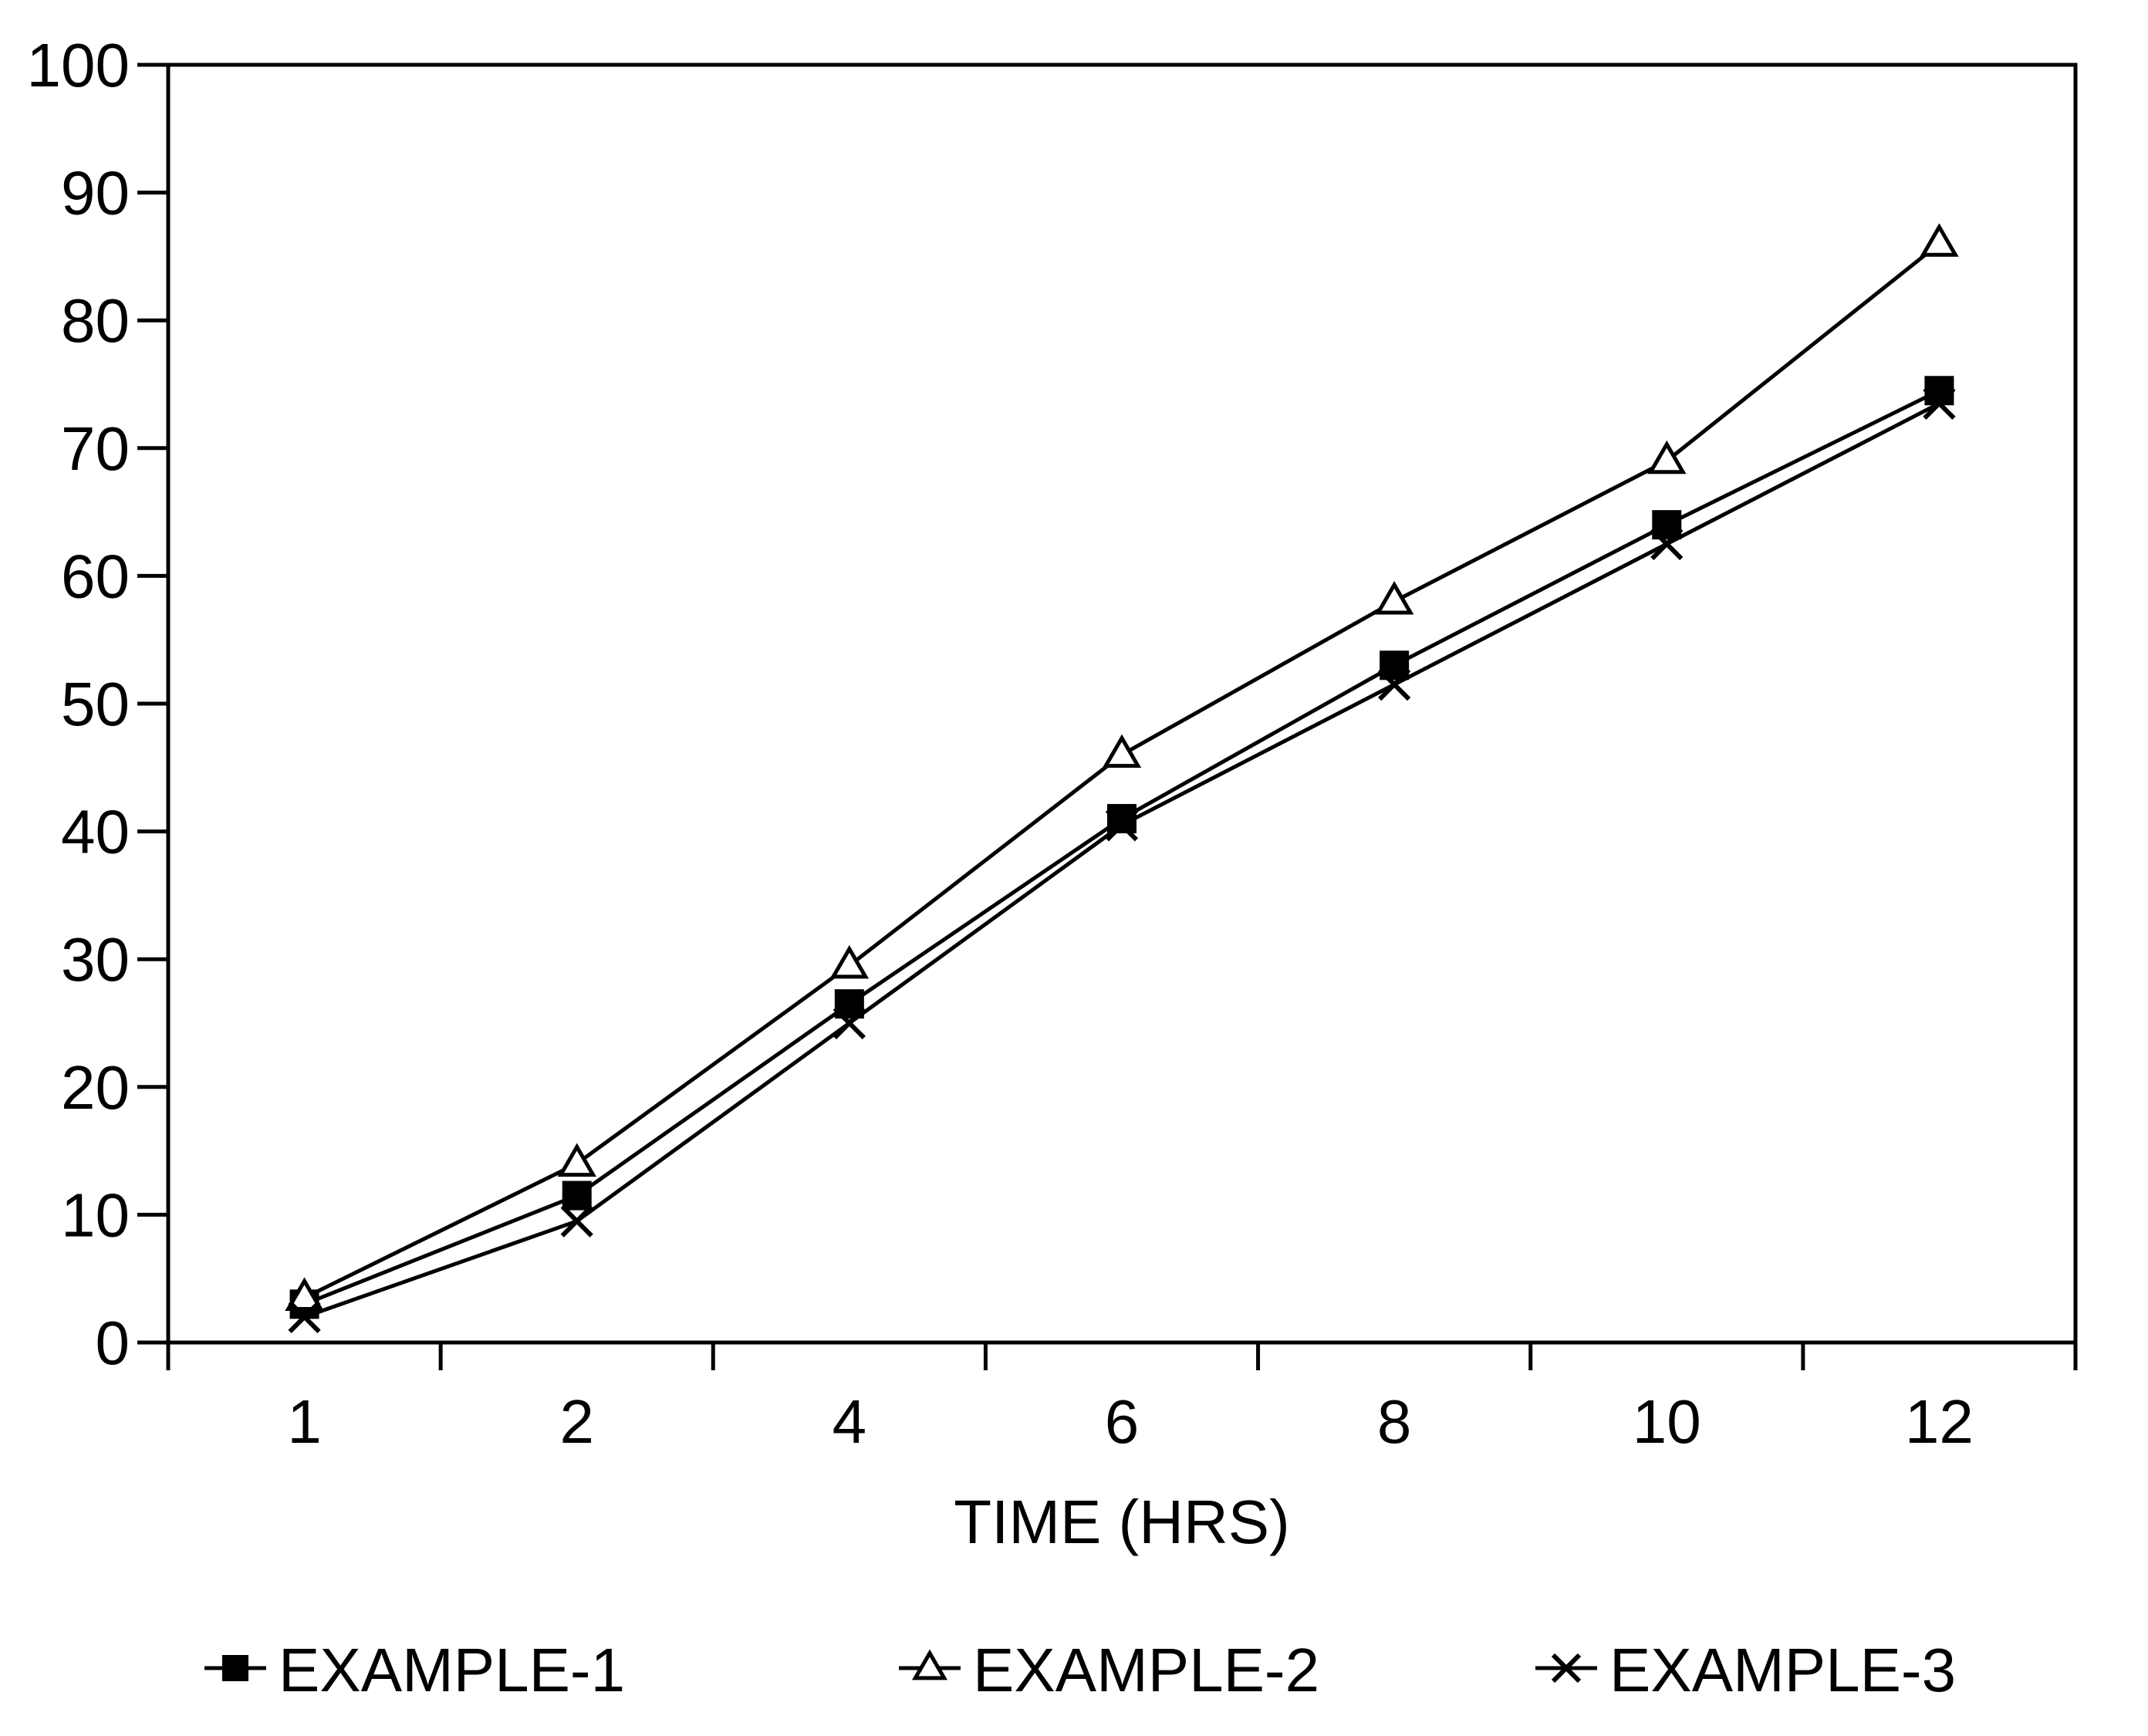 Image resolution: width=2148 pixels, height=1736 pixels. What do you see at coordinates (1394, 1421) in the screenshot?
I see `x-tick-label: 8` at bounding box center [1394, 1421].